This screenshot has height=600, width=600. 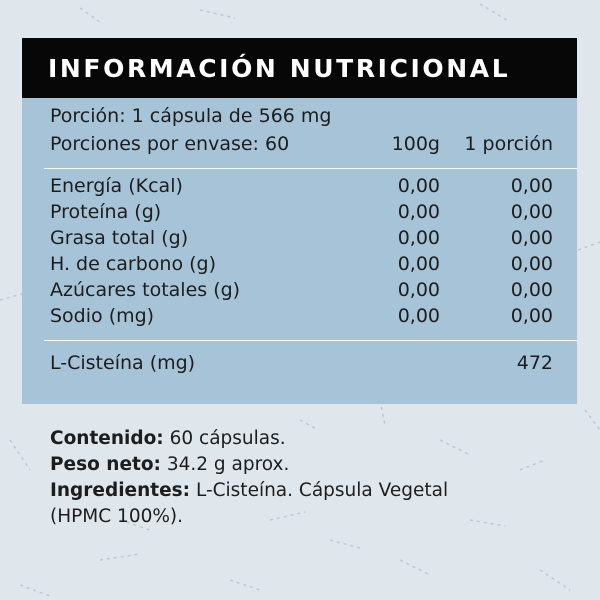 What do you see at coordinates (310, 465) in the screenshot?
I see `net-weight-line: Peso neto: 34.2 g aprox.` at bounding box center [310, 465].